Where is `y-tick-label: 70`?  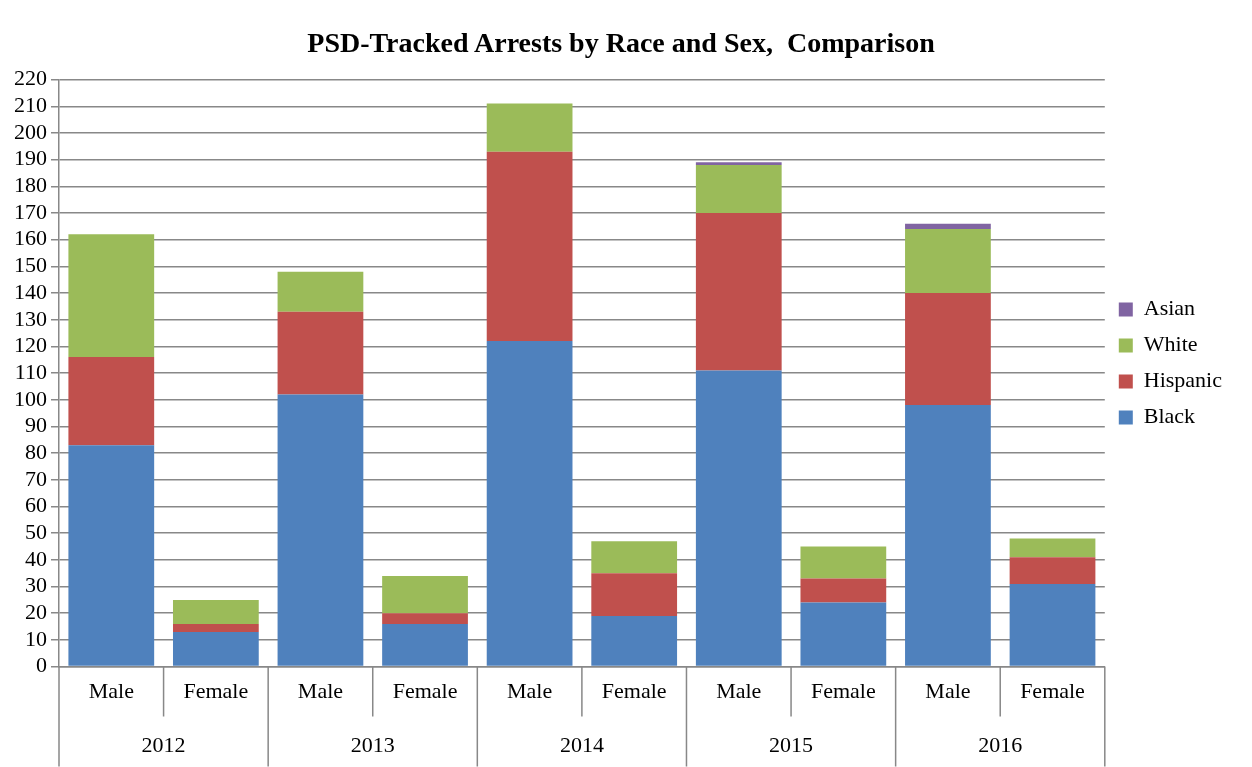
y-tick-label: 70 is located at coordinates (36, 478).